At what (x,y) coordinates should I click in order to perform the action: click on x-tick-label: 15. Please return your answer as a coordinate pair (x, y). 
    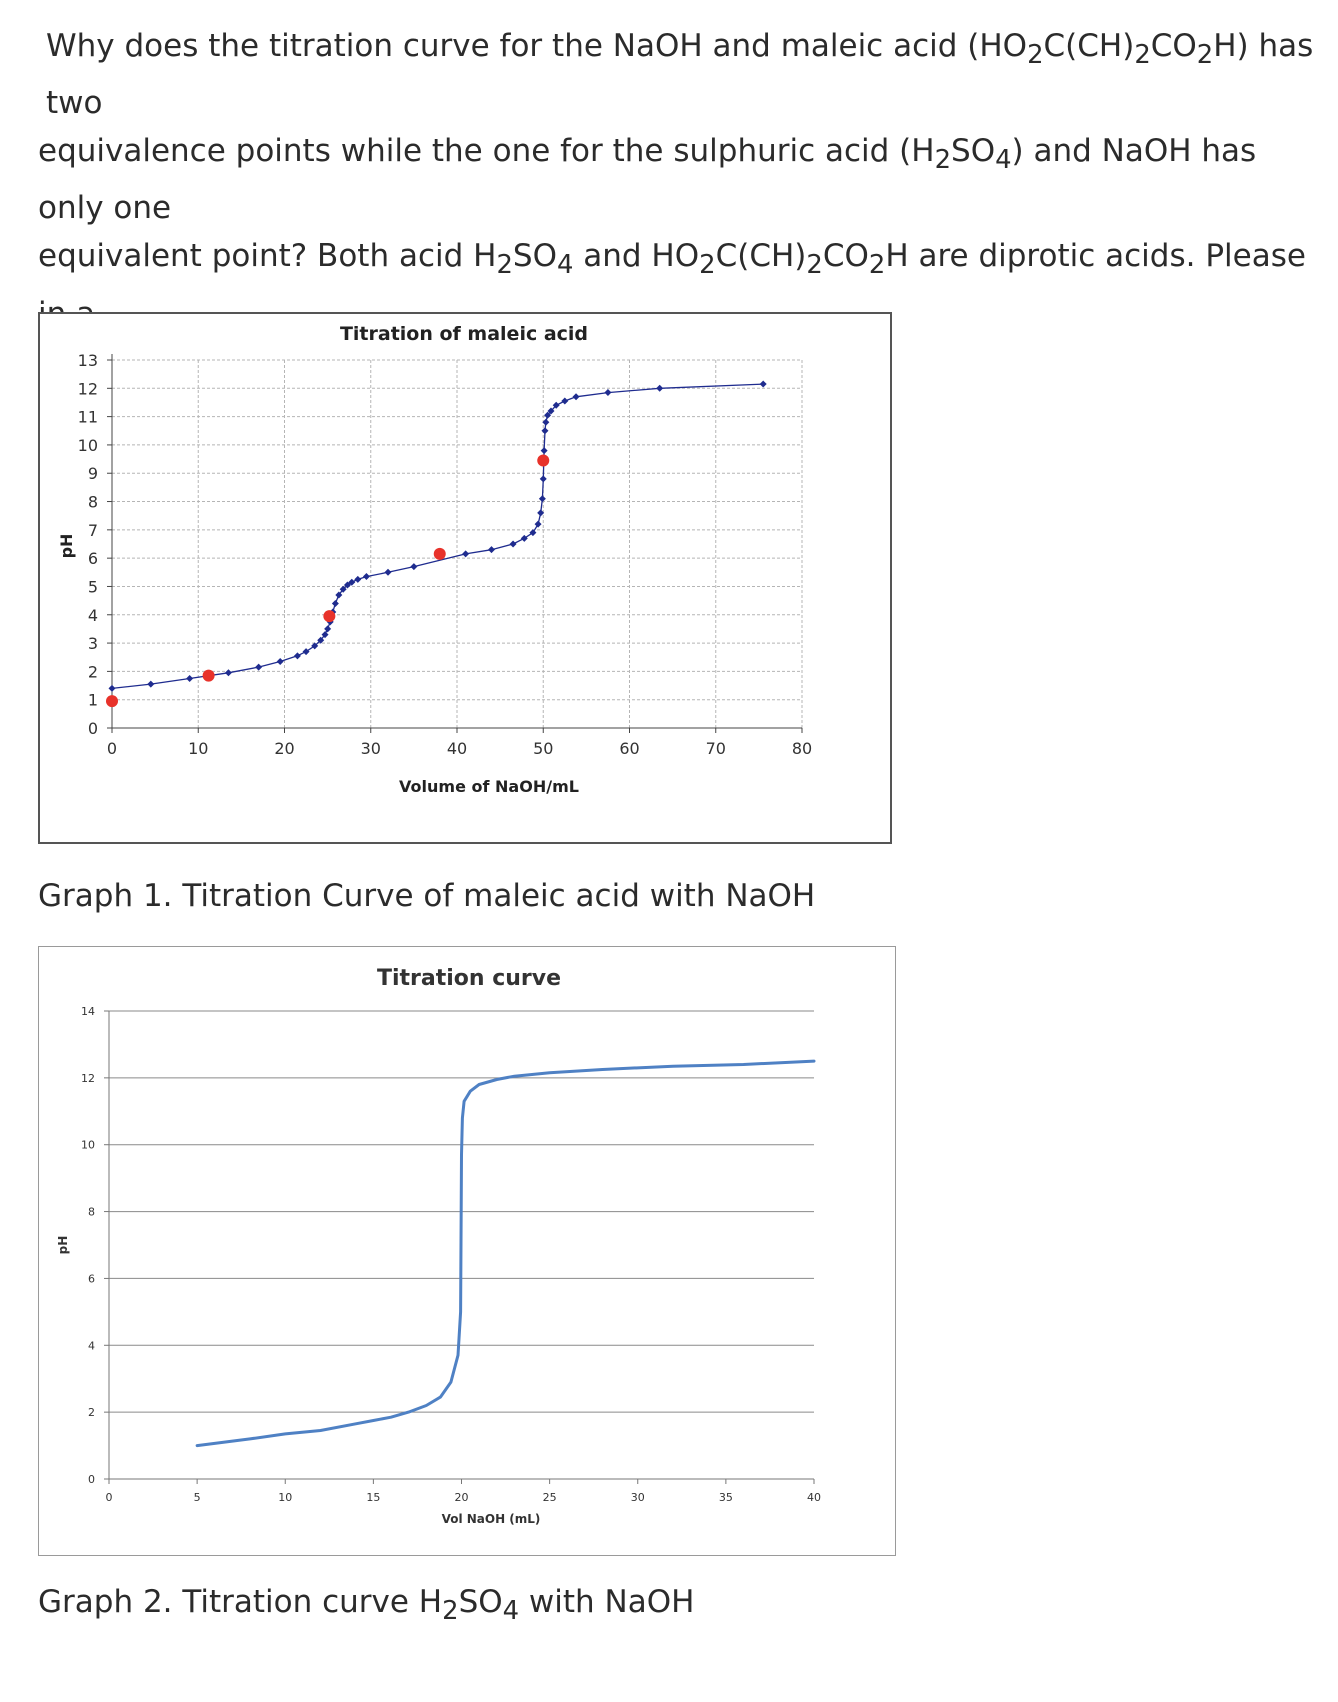
    Looking at the image, I should click on (373, 1497).